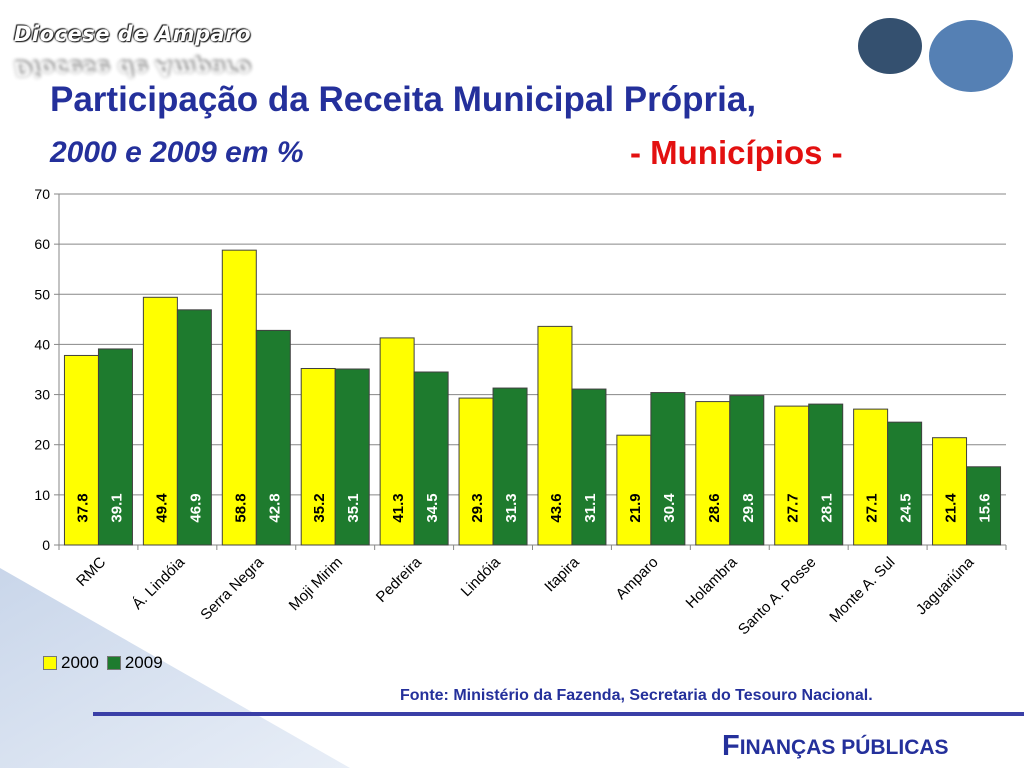 This screenshot has height=768, width=1024. Describe the element at coordinates (748, 507) in the screenshot. I see `data-label-2009-8: 29.8` at that location.